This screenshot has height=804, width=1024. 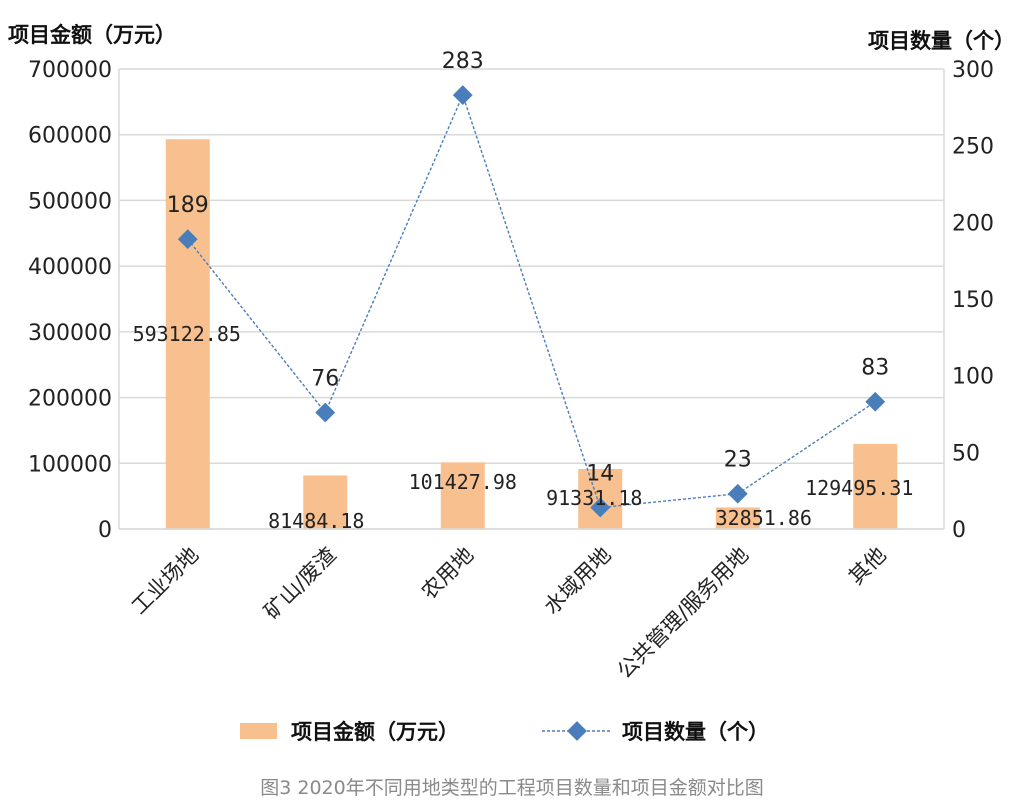 What do you see at coordinates (764, 518) in the screenshot?
I see `bar-data-label: 32851.86` at bounding box center [764, 518].